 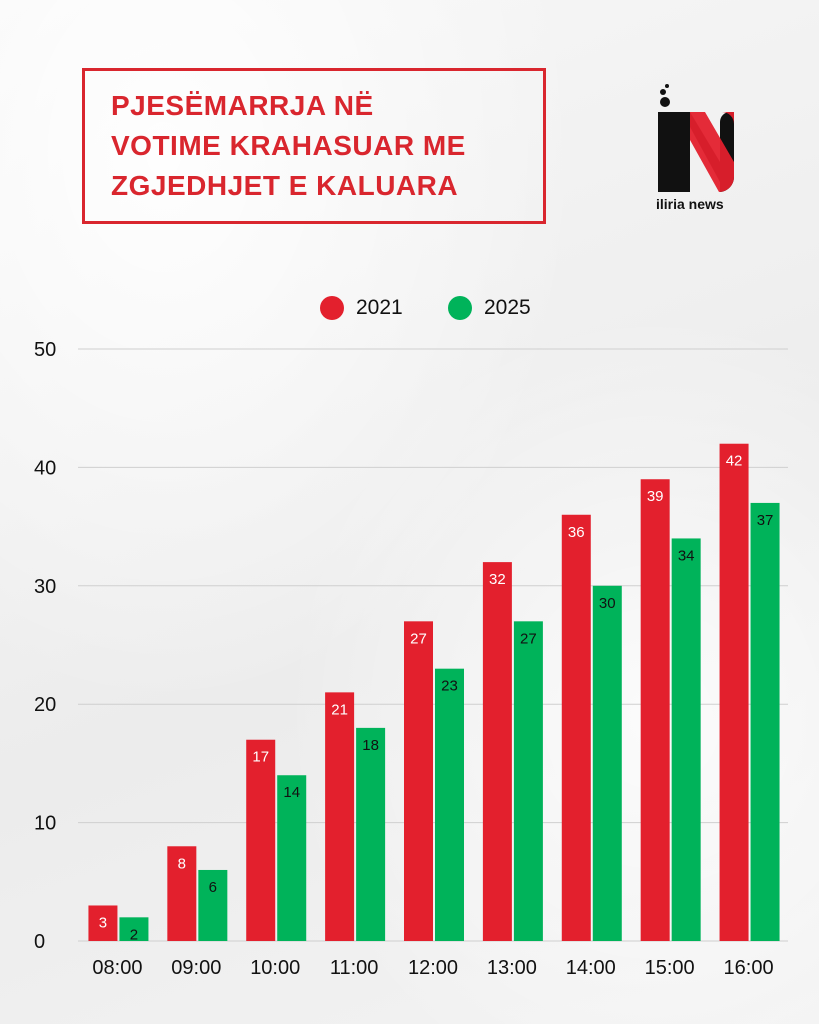 I want to click on bar-label-2021-08:00: 3, so click(x=103, y=922).